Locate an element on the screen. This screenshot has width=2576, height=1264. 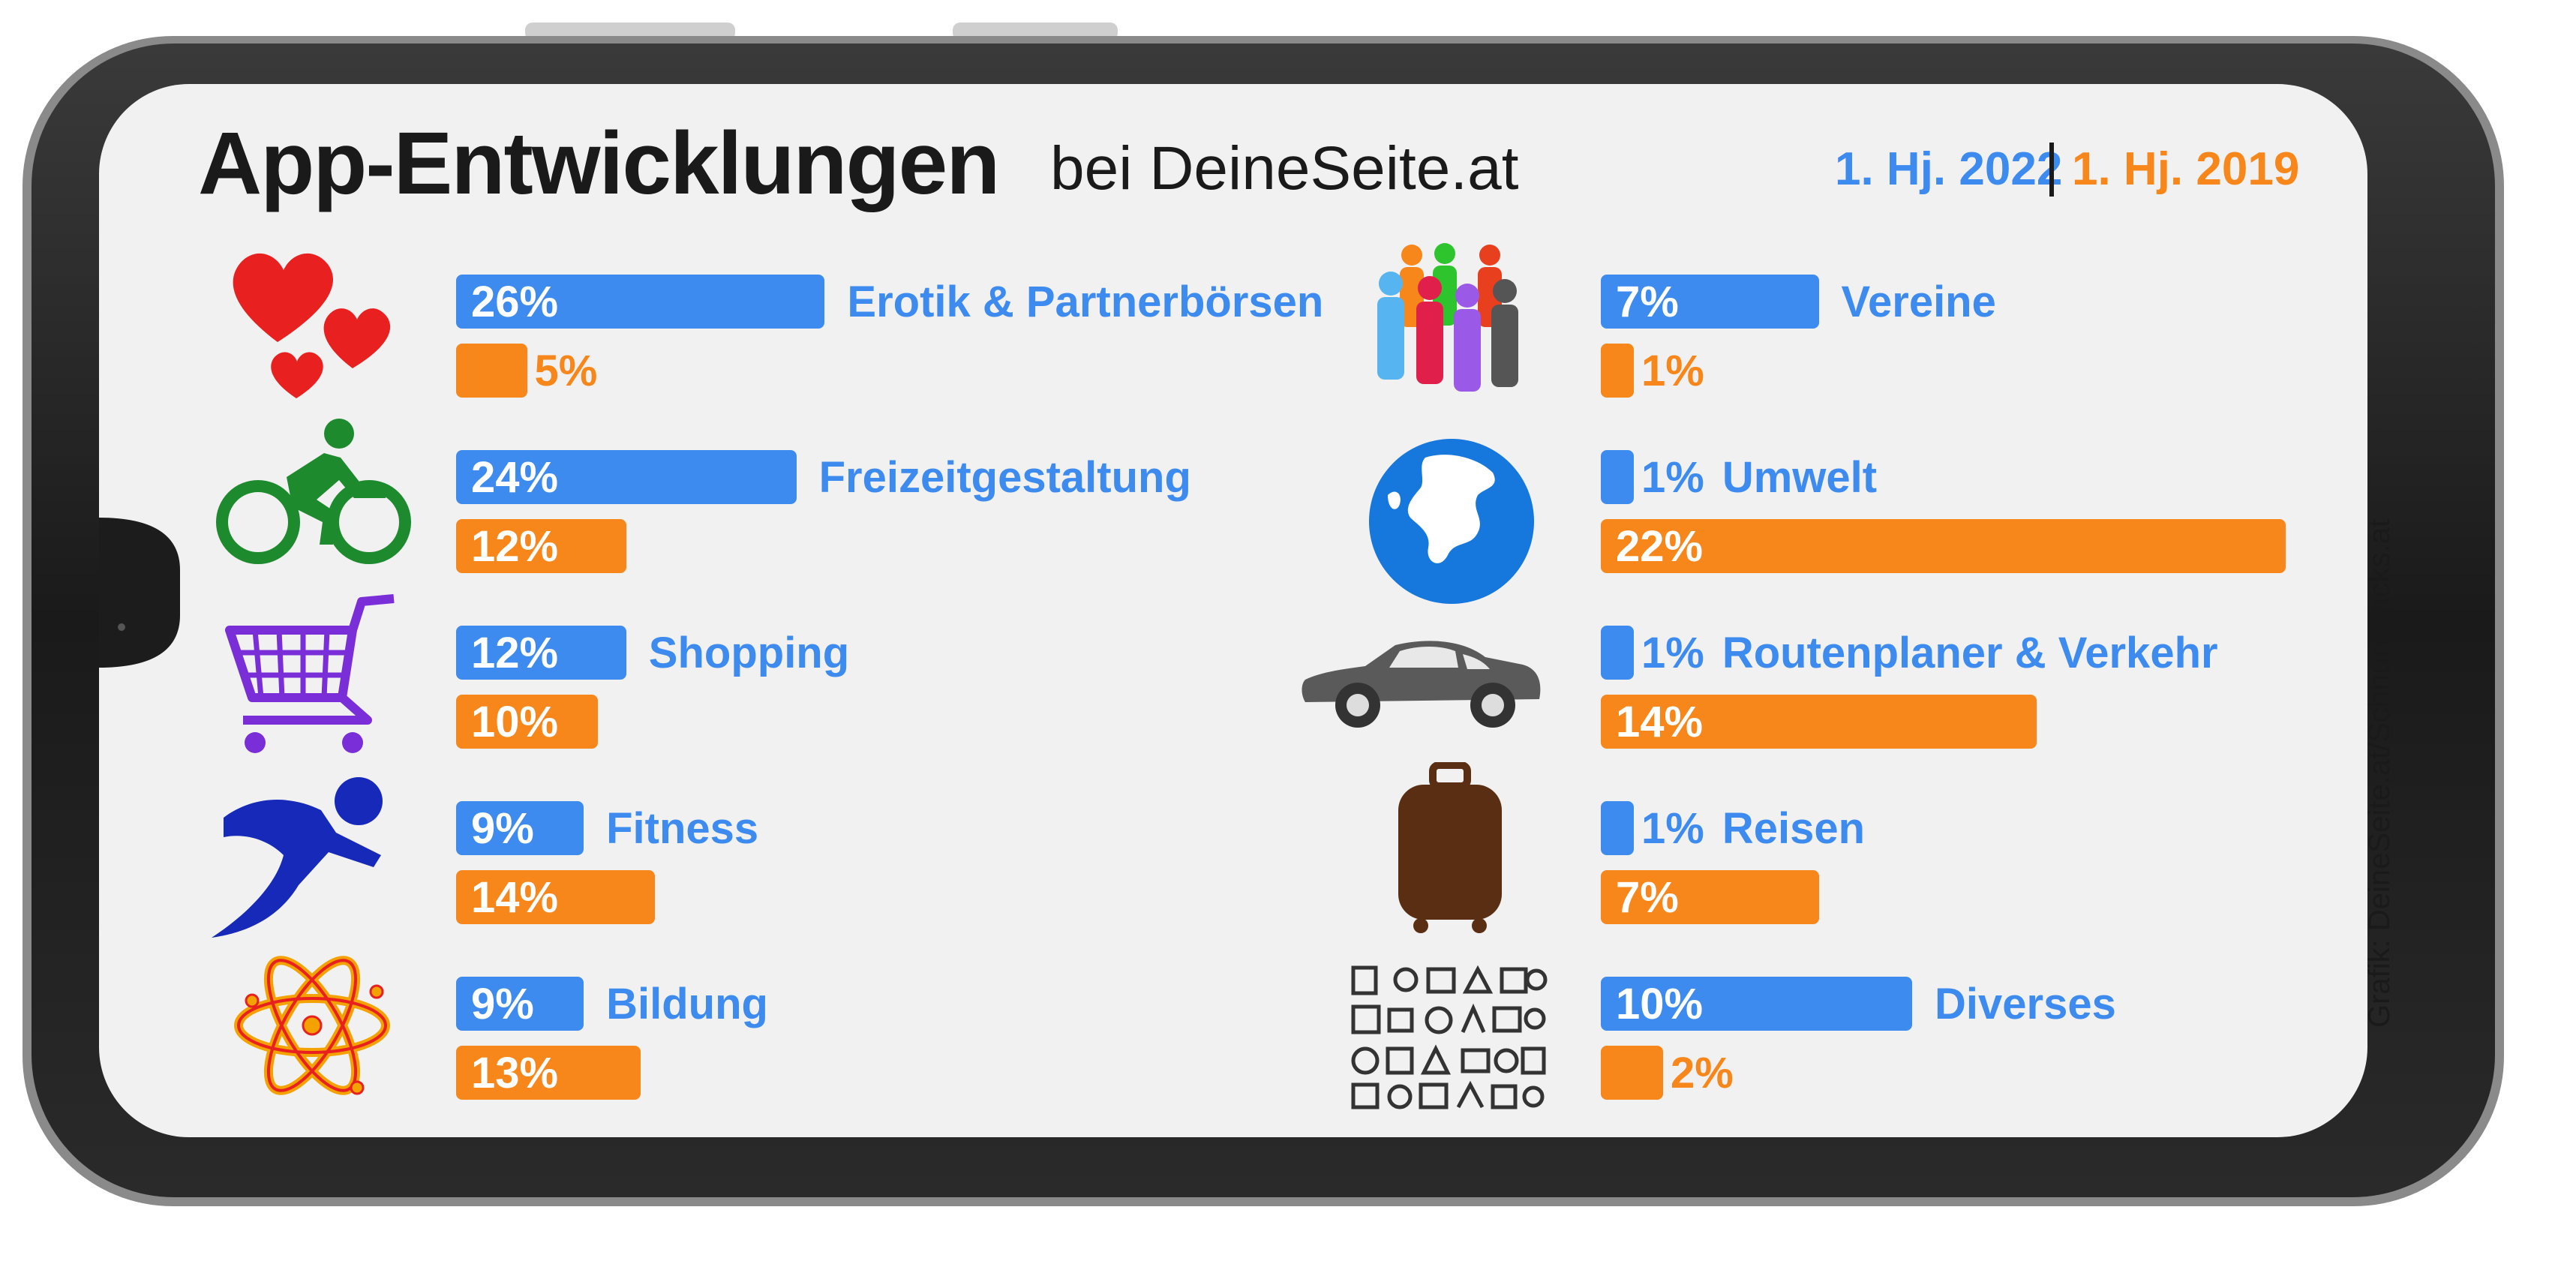
globe-icon is located at coordinates (1451, 521).